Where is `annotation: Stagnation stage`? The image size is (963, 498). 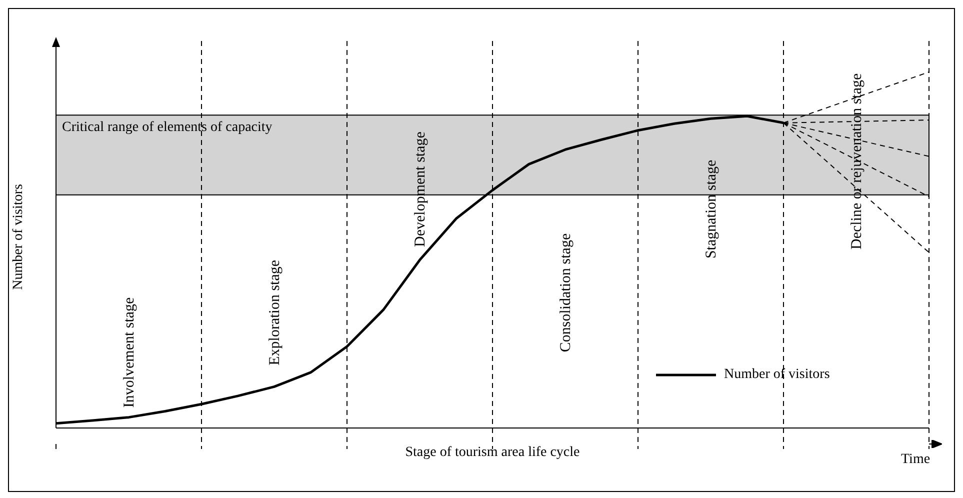 annotation: Stagnation stage is located at coordinates (712, 209).